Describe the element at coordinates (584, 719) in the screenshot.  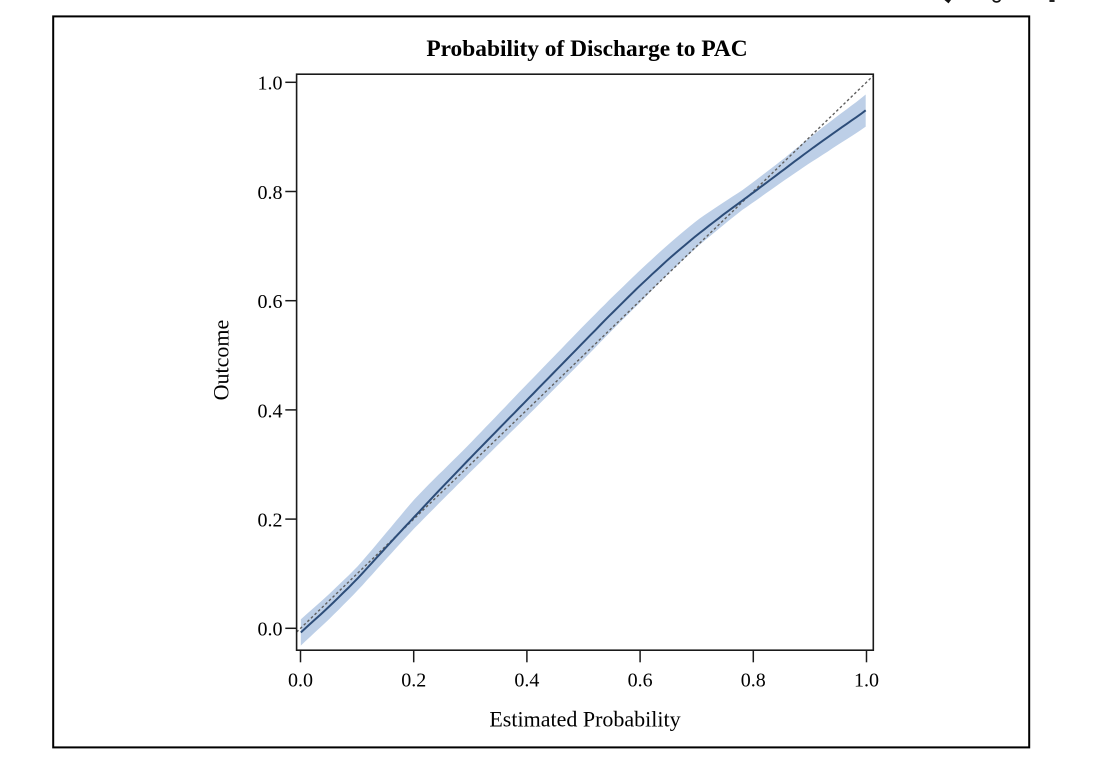
I see `svg-text: Estimated Probability` at that location.